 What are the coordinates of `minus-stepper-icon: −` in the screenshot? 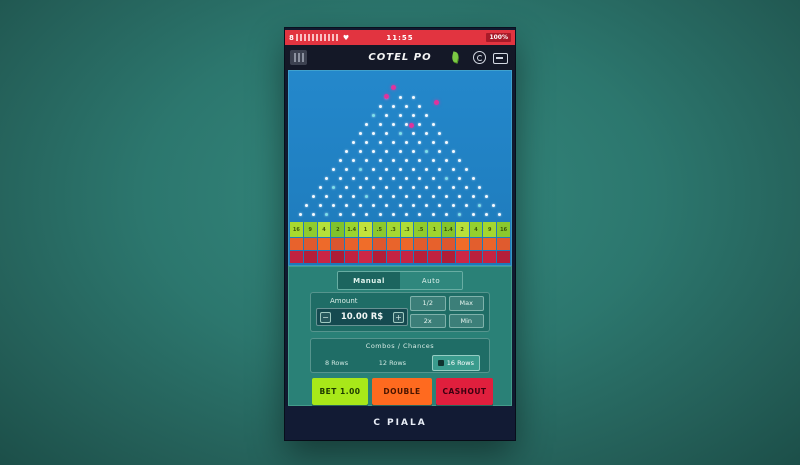 It's located at (325, 317).